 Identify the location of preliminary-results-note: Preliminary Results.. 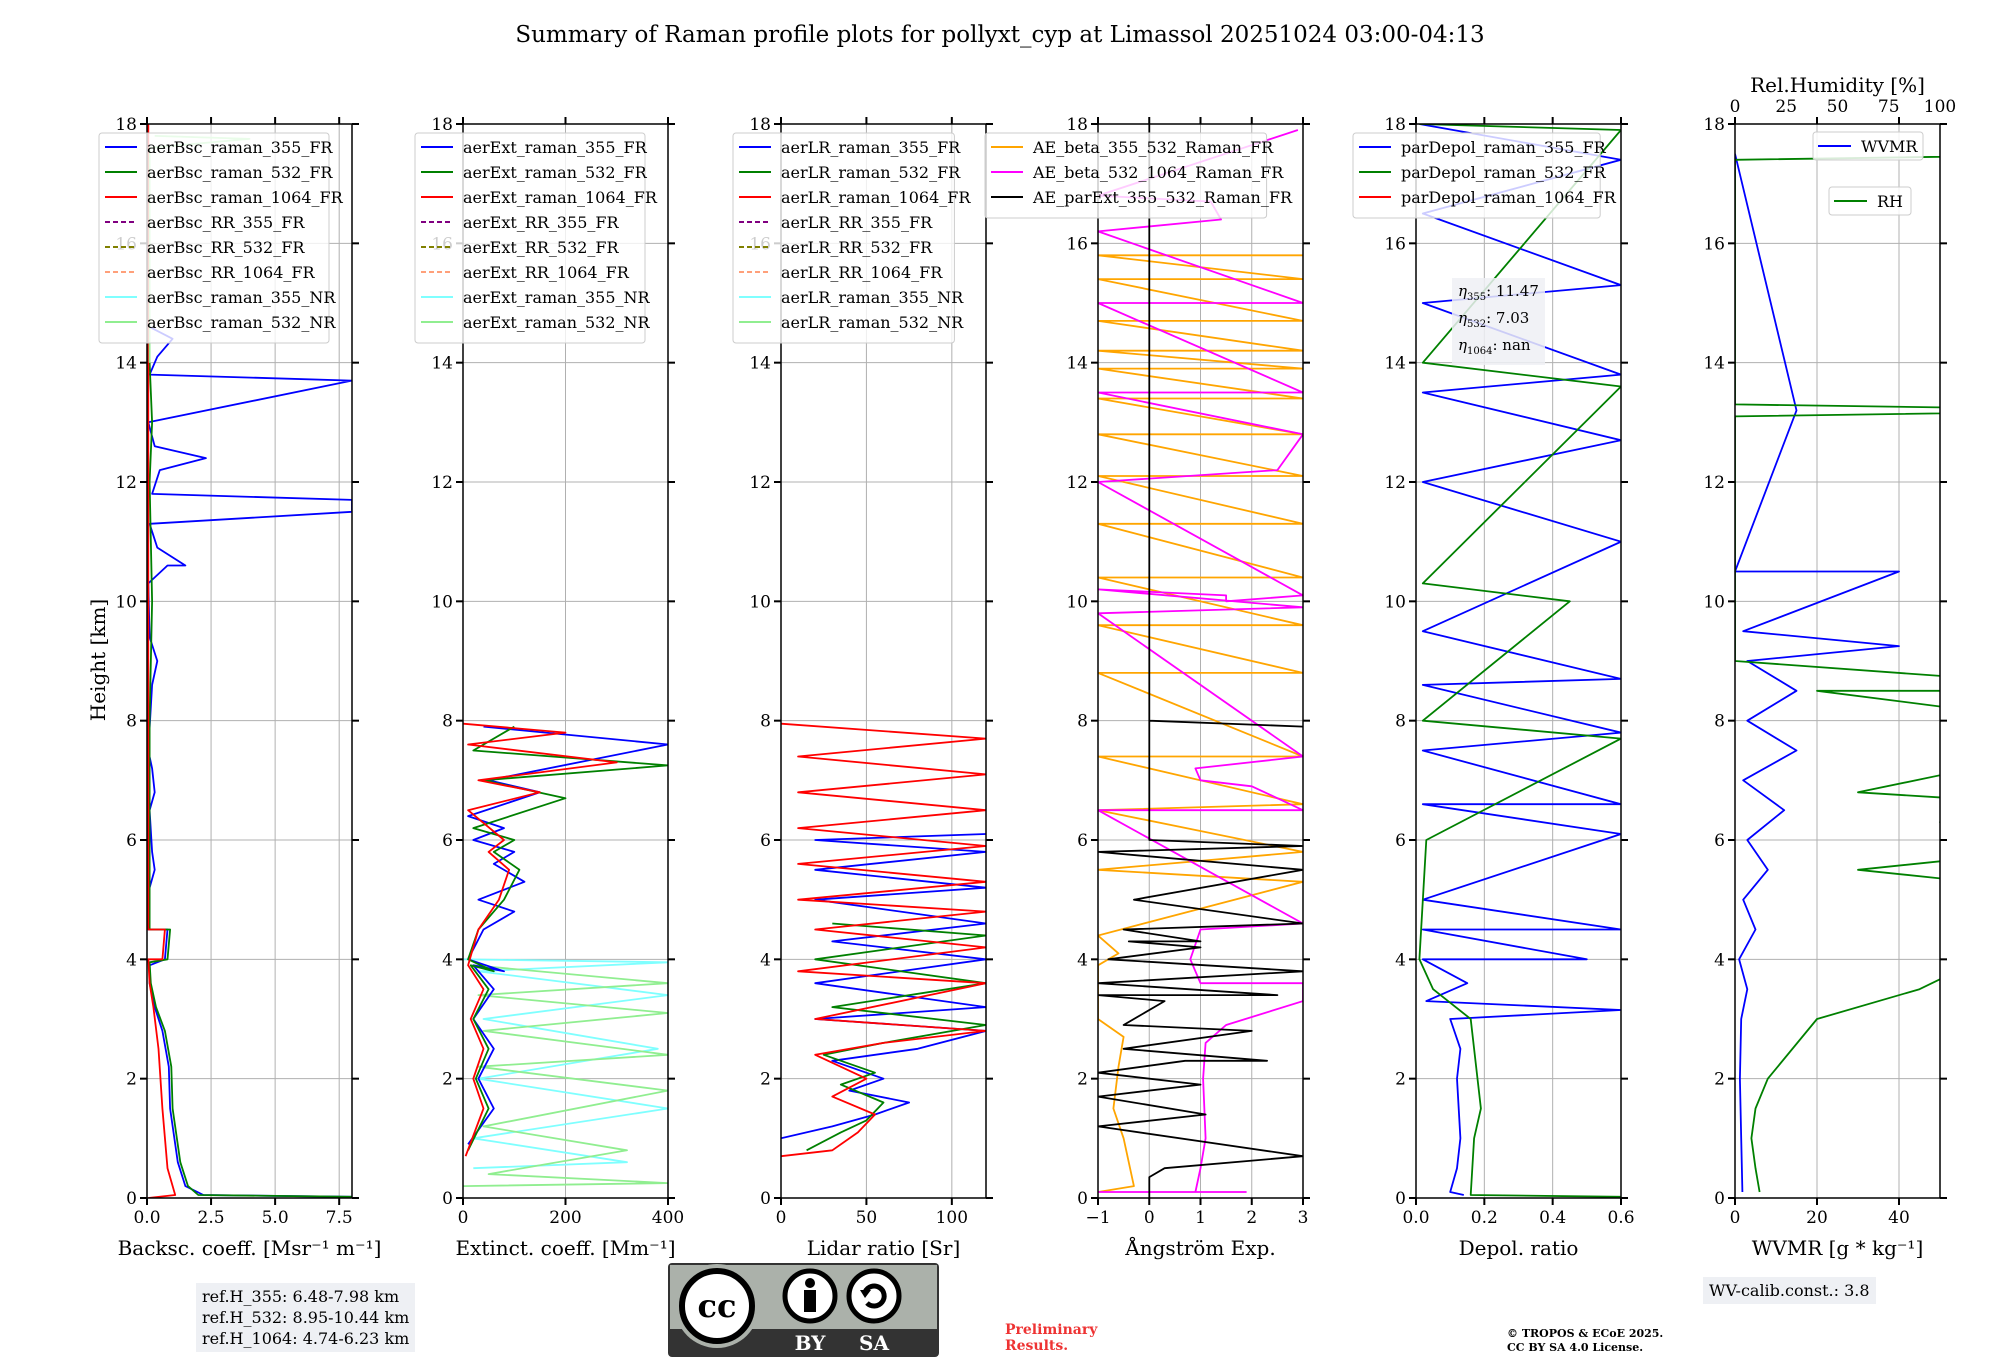
(1051, 1338).